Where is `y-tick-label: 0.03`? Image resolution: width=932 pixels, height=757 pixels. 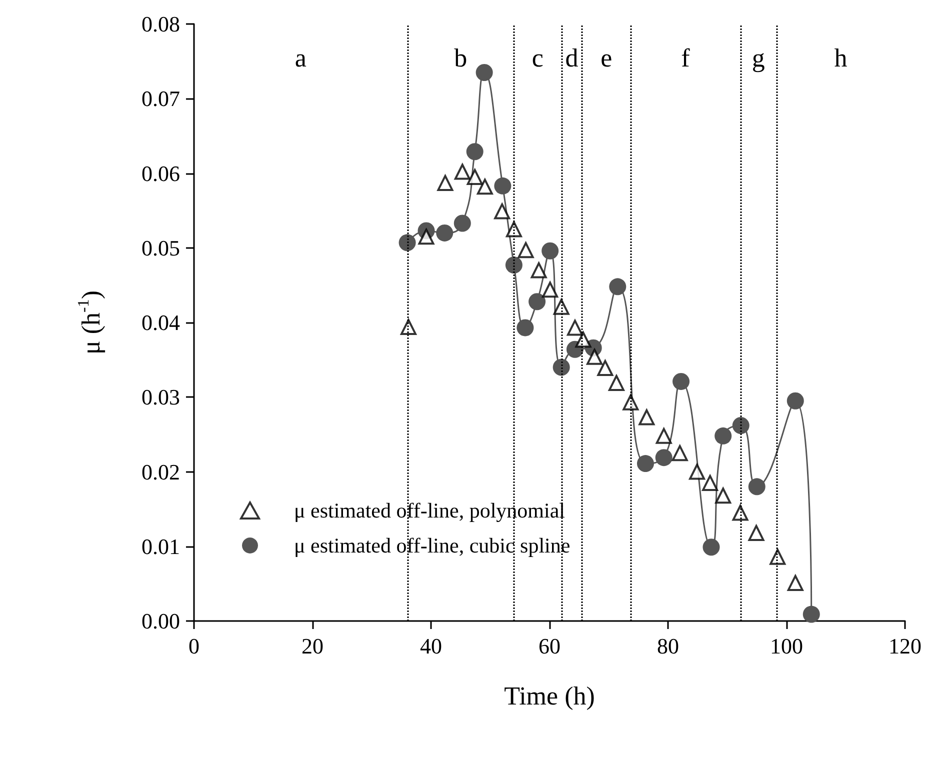
y-tick-label: 0.03 is located at coordinates (161, 397).